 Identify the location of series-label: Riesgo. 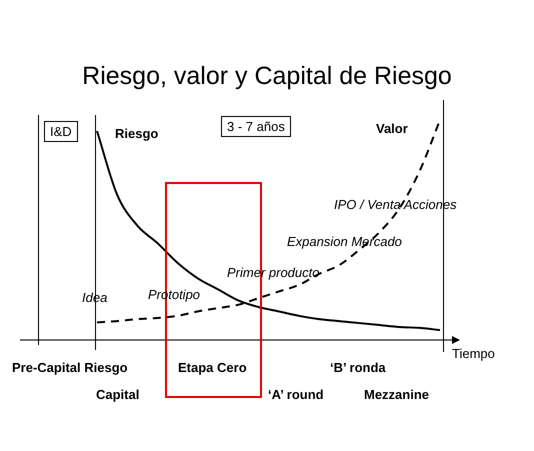
(136, 133).